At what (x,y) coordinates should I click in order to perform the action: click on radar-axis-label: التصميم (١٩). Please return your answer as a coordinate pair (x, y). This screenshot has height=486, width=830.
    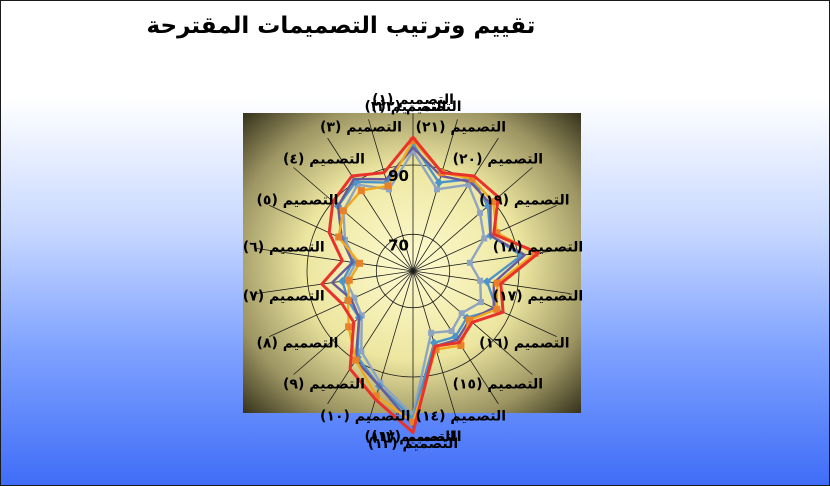
    Looking at the image, I should click on (524, 201).